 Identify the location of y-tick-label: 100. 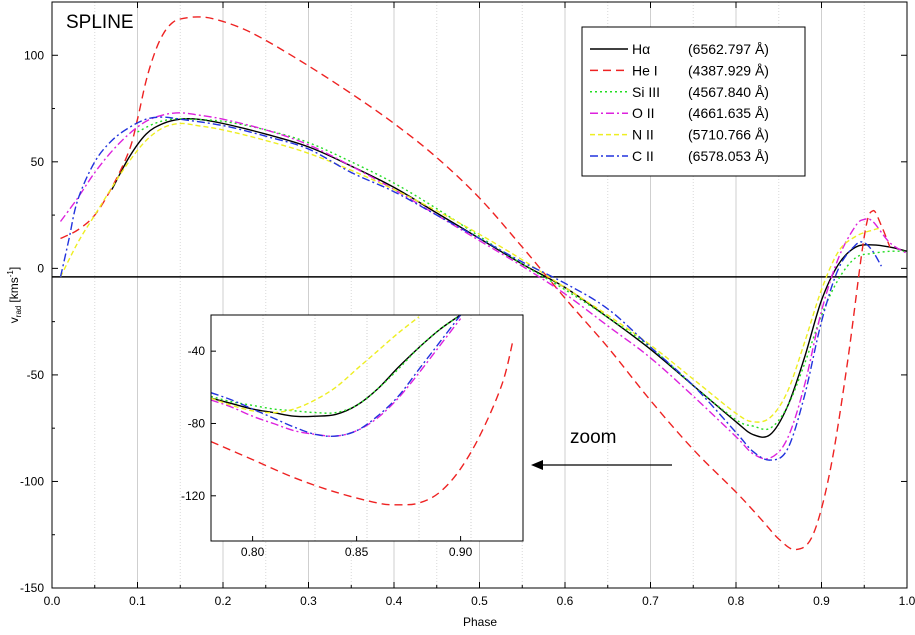
(34, 55).